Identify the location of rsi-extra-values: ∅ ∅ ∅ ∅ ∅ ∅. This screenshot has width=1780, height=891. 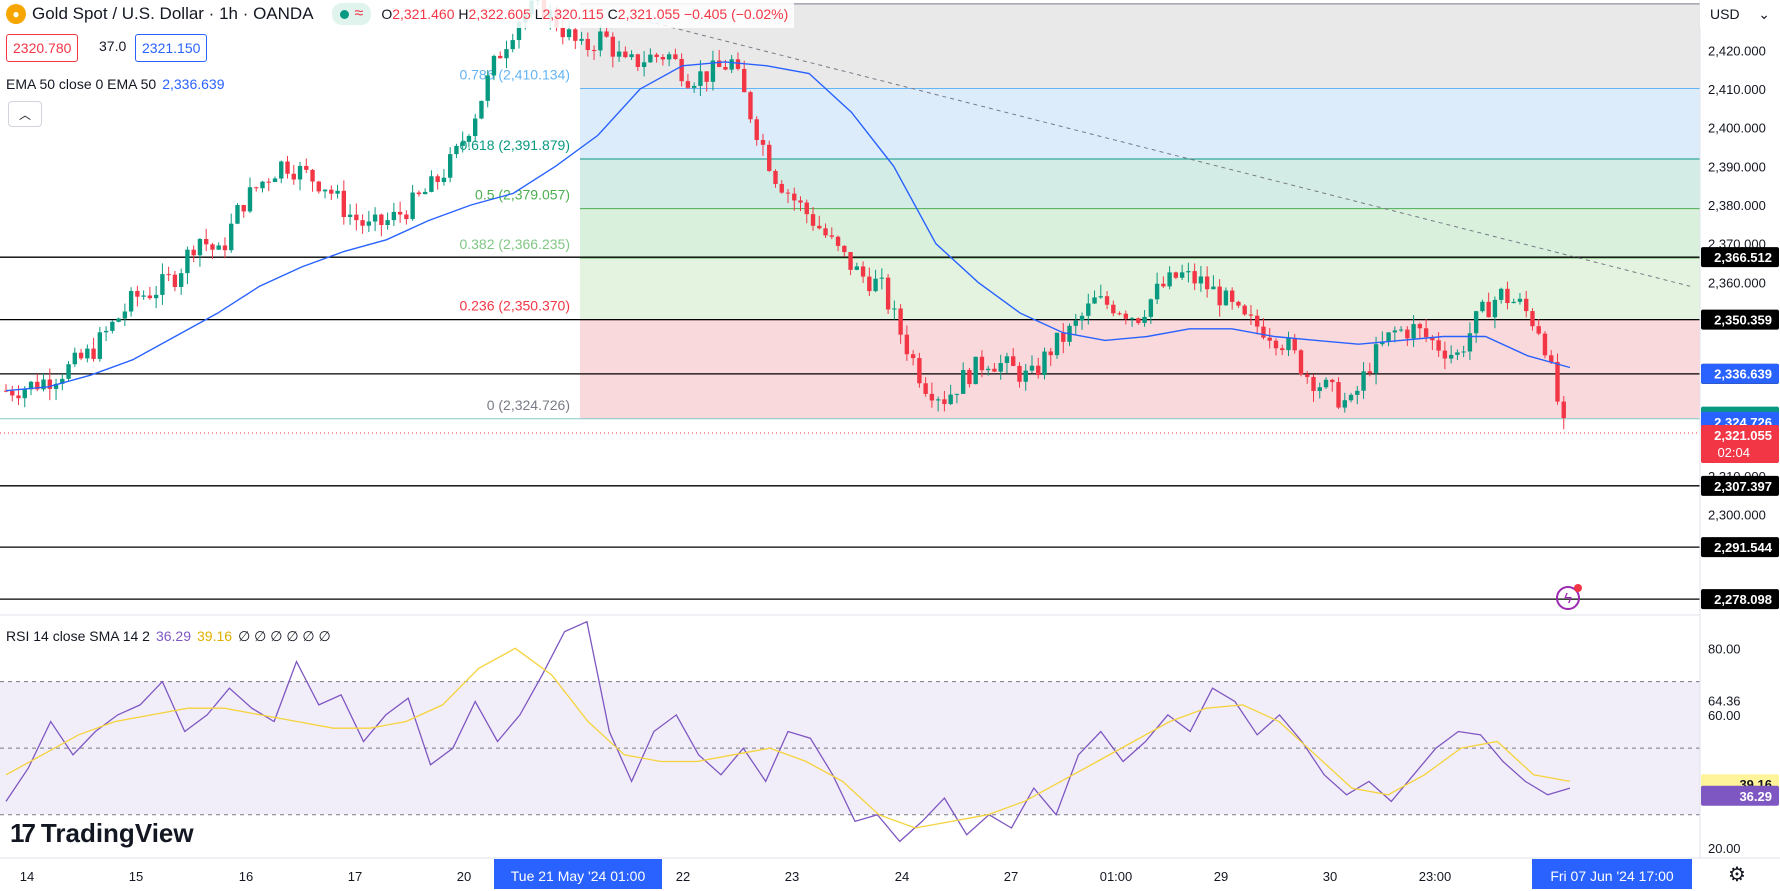
(284, 636).